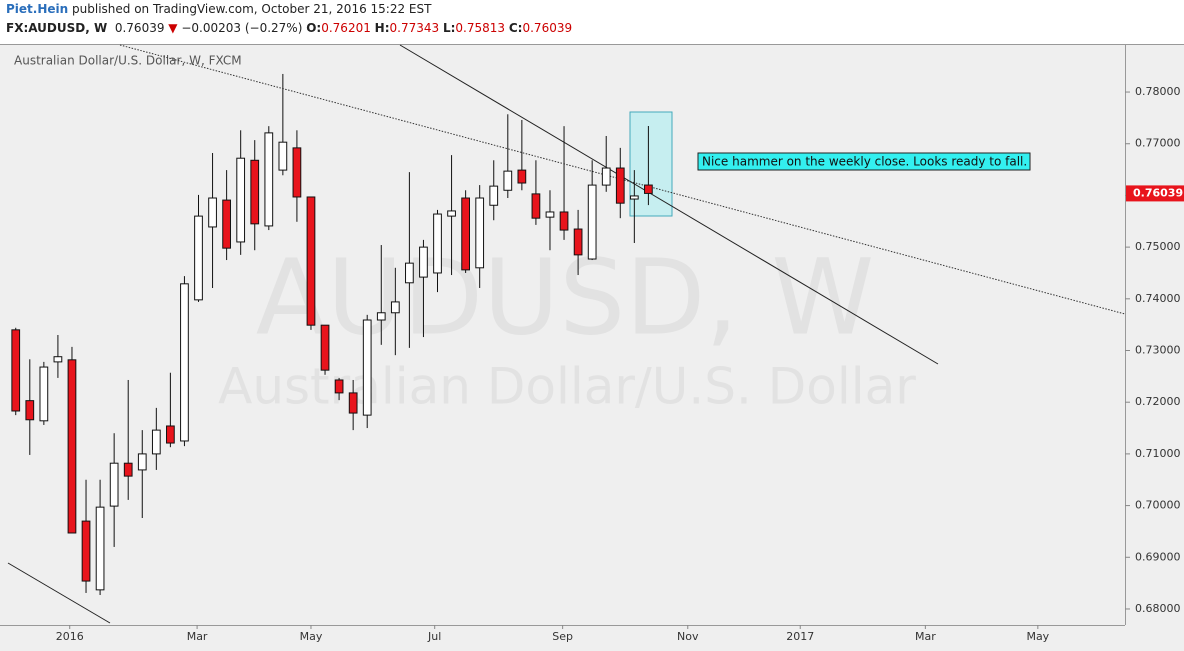 This screenshot has height=651, width=1184. What do you see at coordinates (547, 28) in the screenshot?
I see `ohlc-value: 0.76039` at bounding box center [547, 28].